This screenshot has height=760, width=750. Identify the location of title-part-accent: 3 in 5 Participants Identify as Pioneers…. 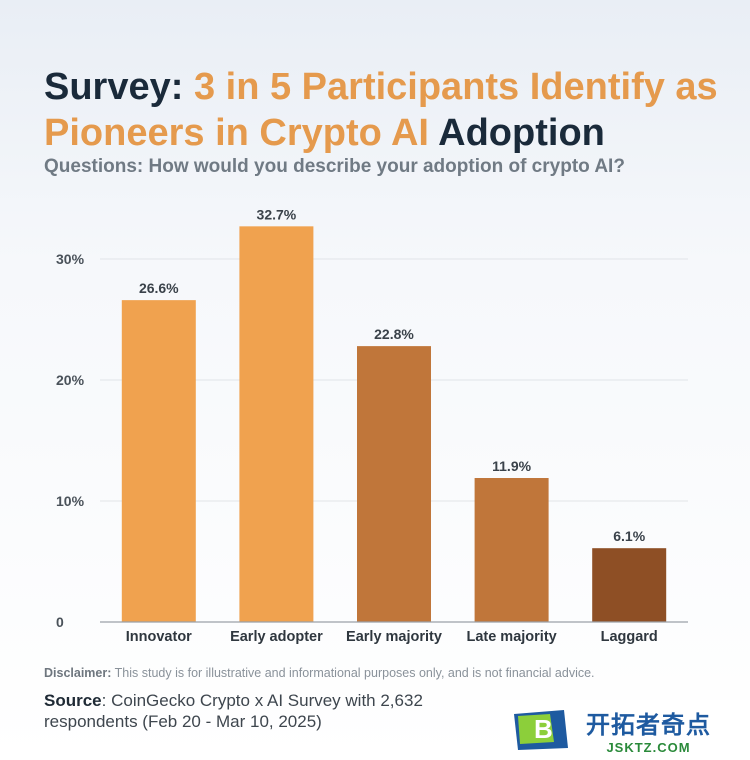
(381, 110).